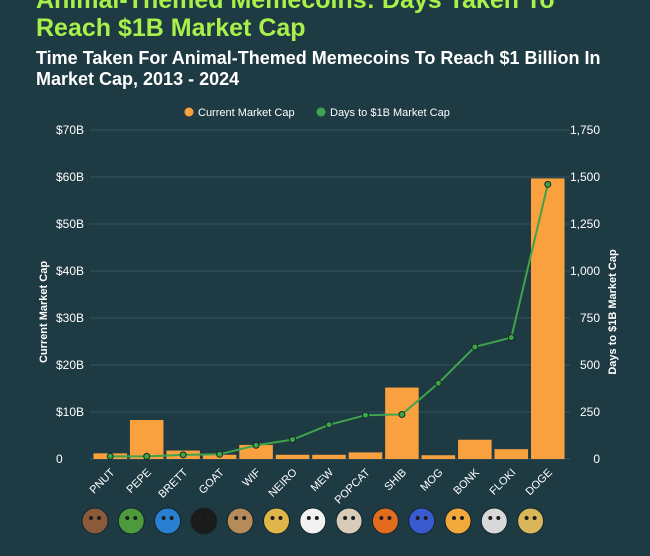  Describe the element at coordinates (590, 365) in the screenshot. I see `right-tick-label: 500` at that location.